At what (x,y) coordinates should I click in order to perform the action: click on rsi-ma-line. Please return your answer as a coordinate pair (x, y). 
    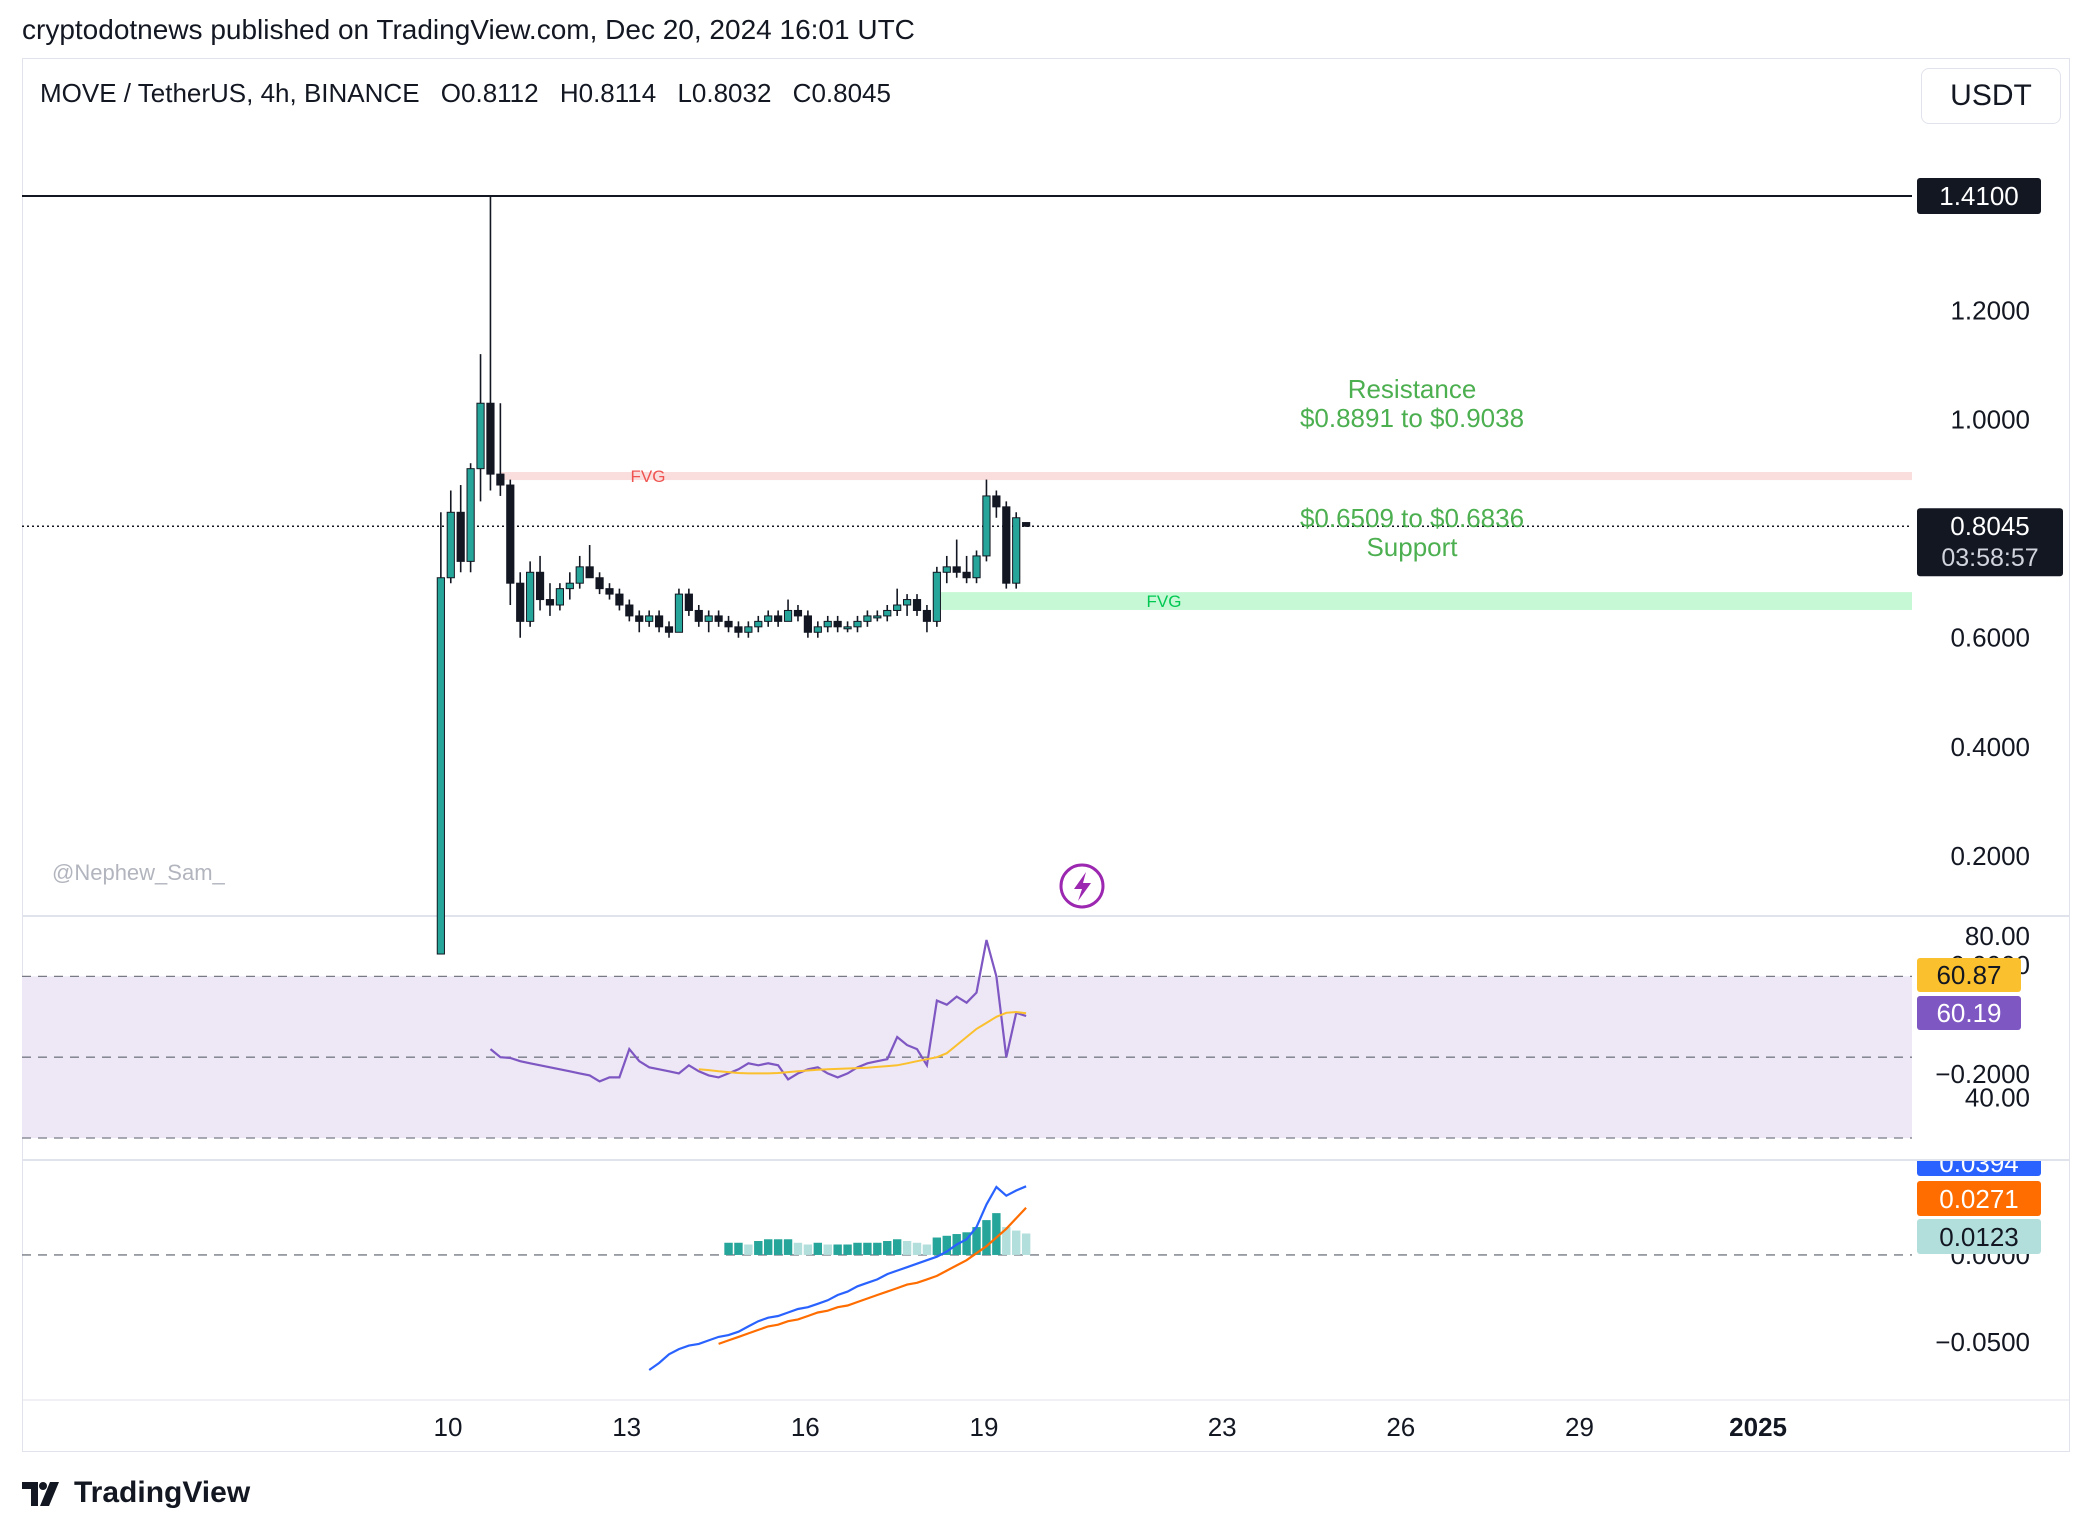
    Looking at the image, I should click on (862, 1042).